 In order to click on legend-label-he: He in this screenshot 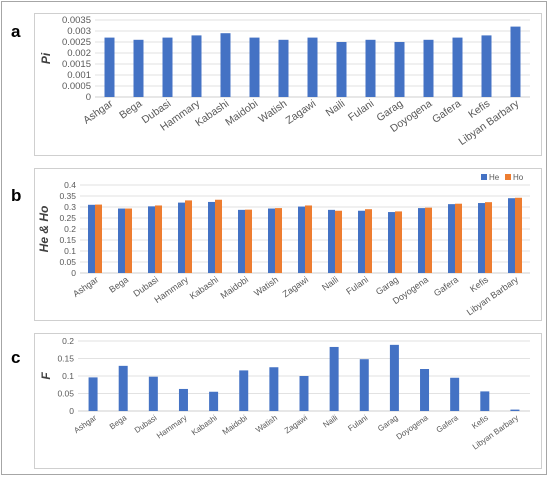, I will do `click(494, 177)`.